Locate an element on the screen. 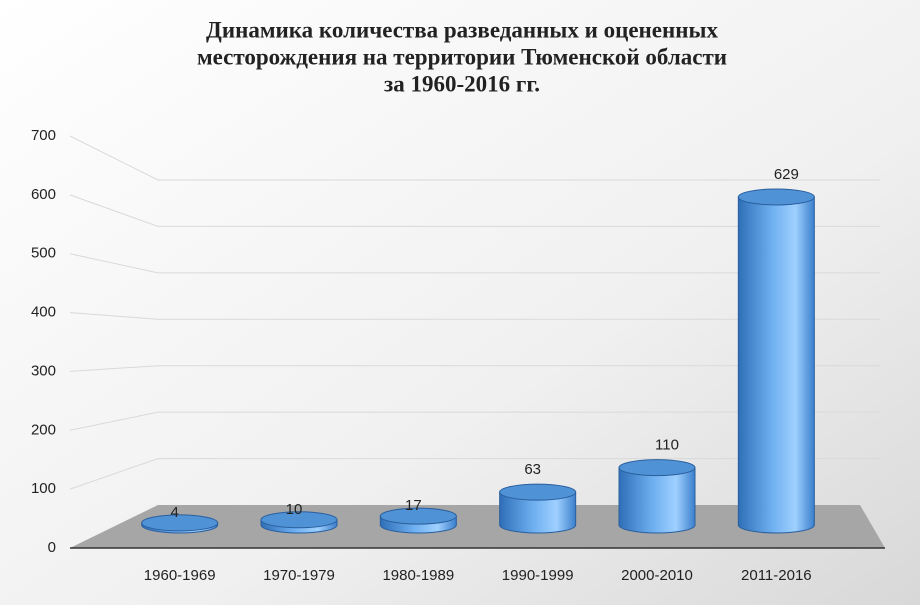 The width and height of the screenshot is (920, 605). y-tick-label: 200 is located at coordinates (43, 429).